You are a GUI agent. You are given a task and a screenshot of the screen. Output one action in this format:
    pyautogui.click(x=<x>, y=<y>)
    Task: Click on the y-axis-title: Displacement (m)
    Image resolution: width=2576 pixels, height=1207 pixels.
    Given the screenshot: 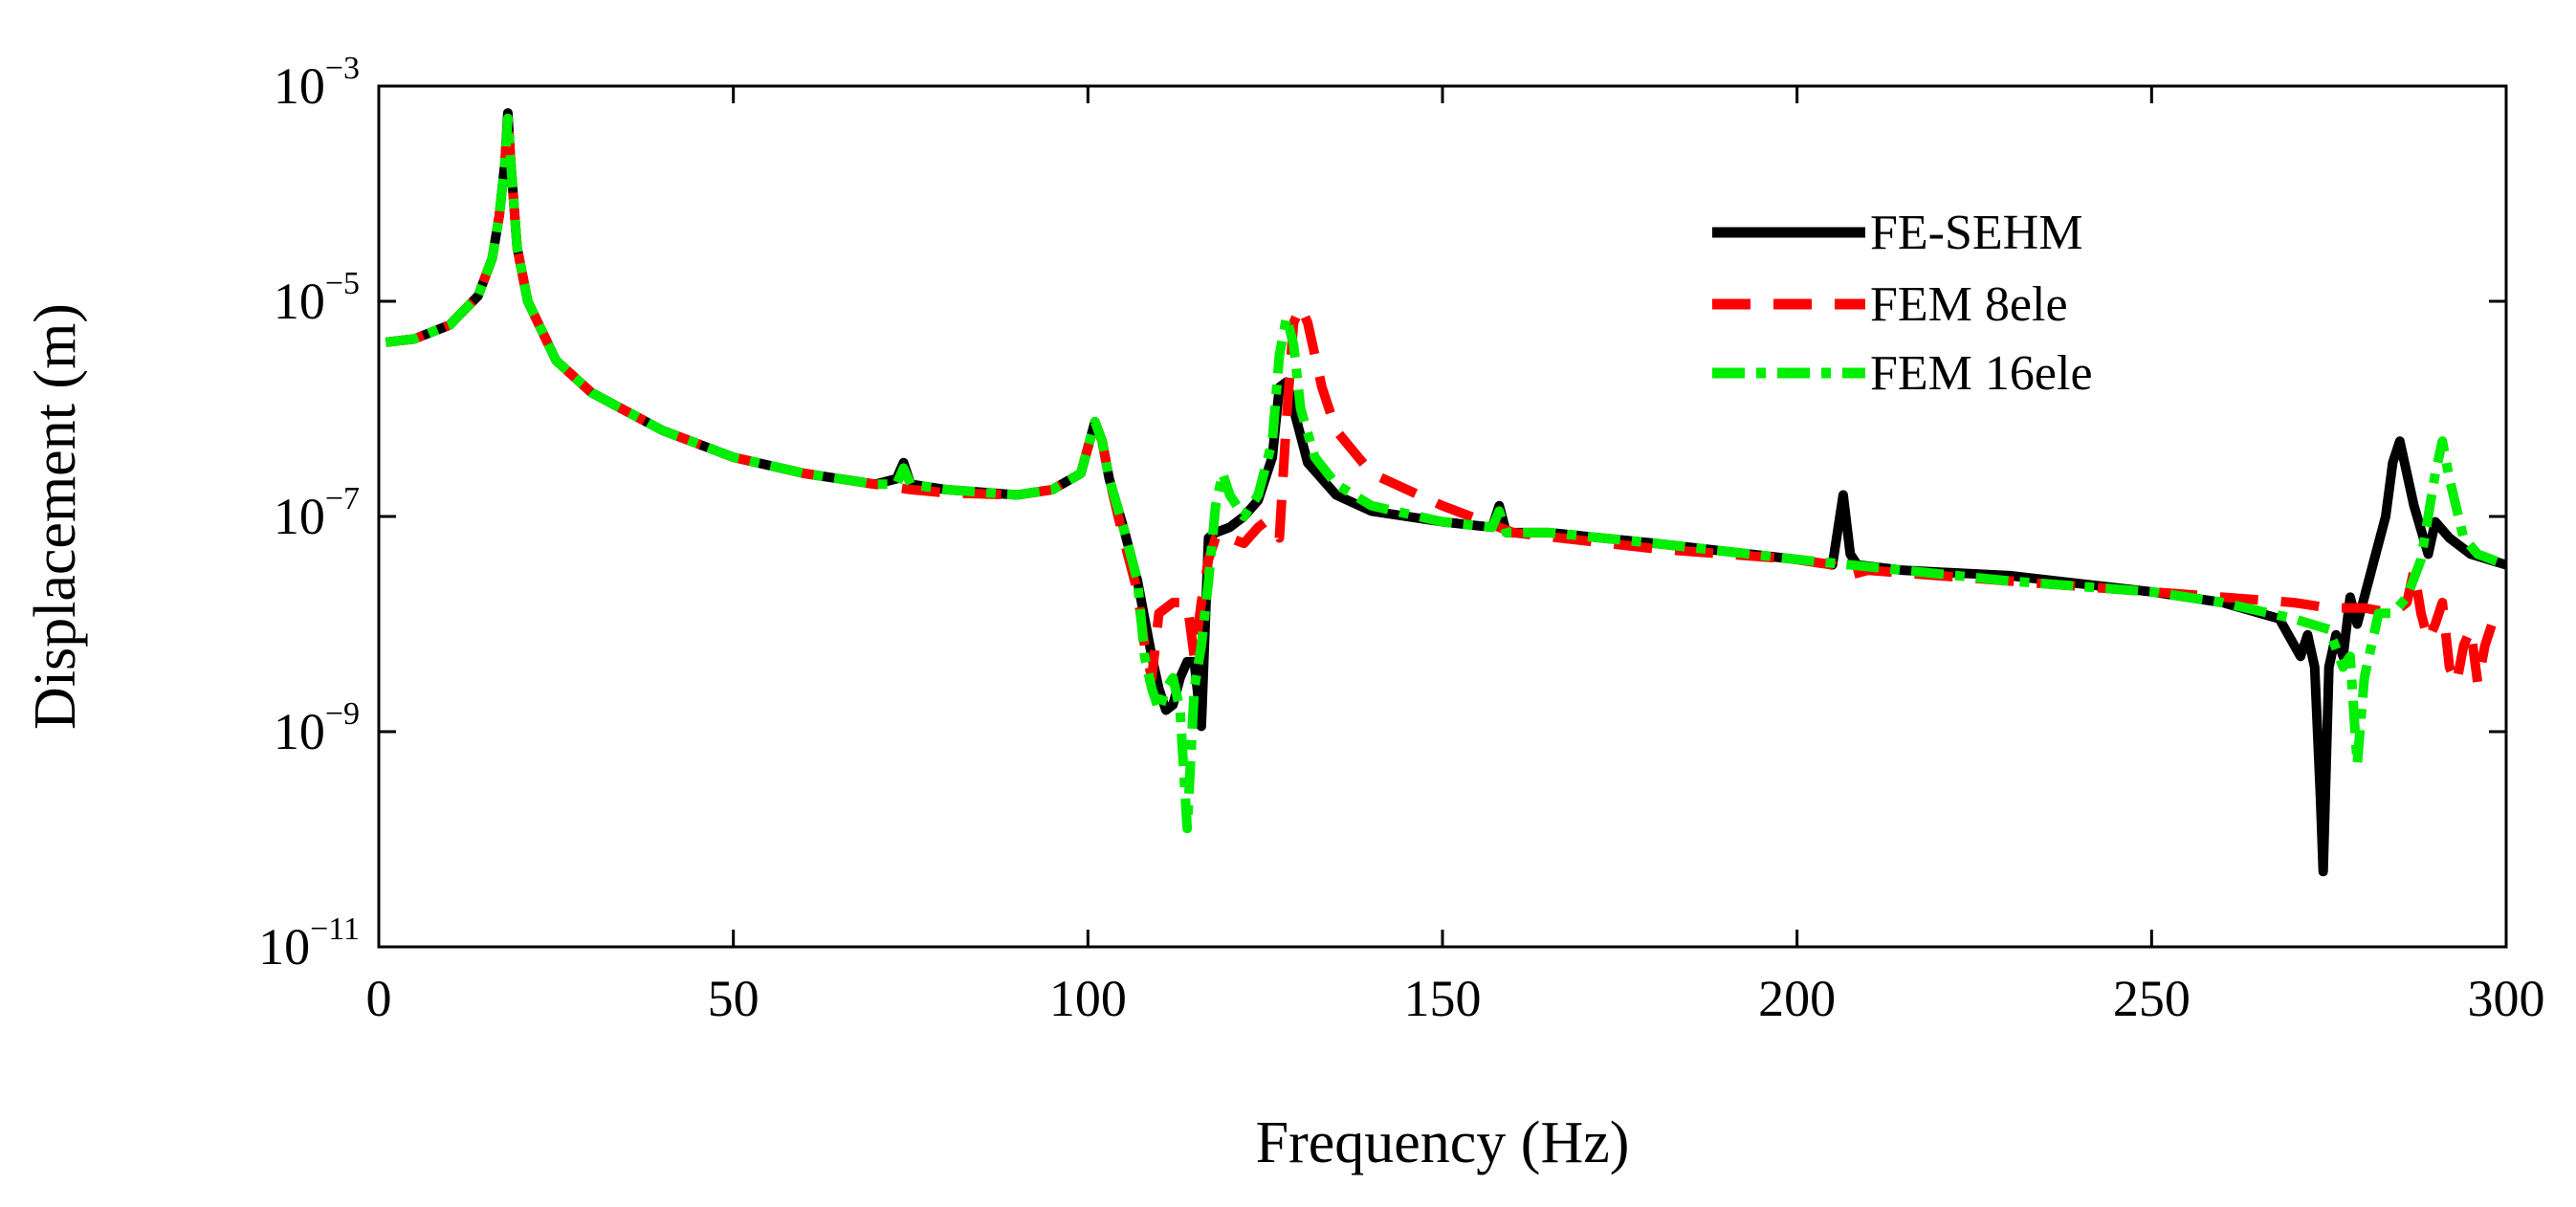 What is the action you would take?
    pyautogui.click(x=56, y=516)
    